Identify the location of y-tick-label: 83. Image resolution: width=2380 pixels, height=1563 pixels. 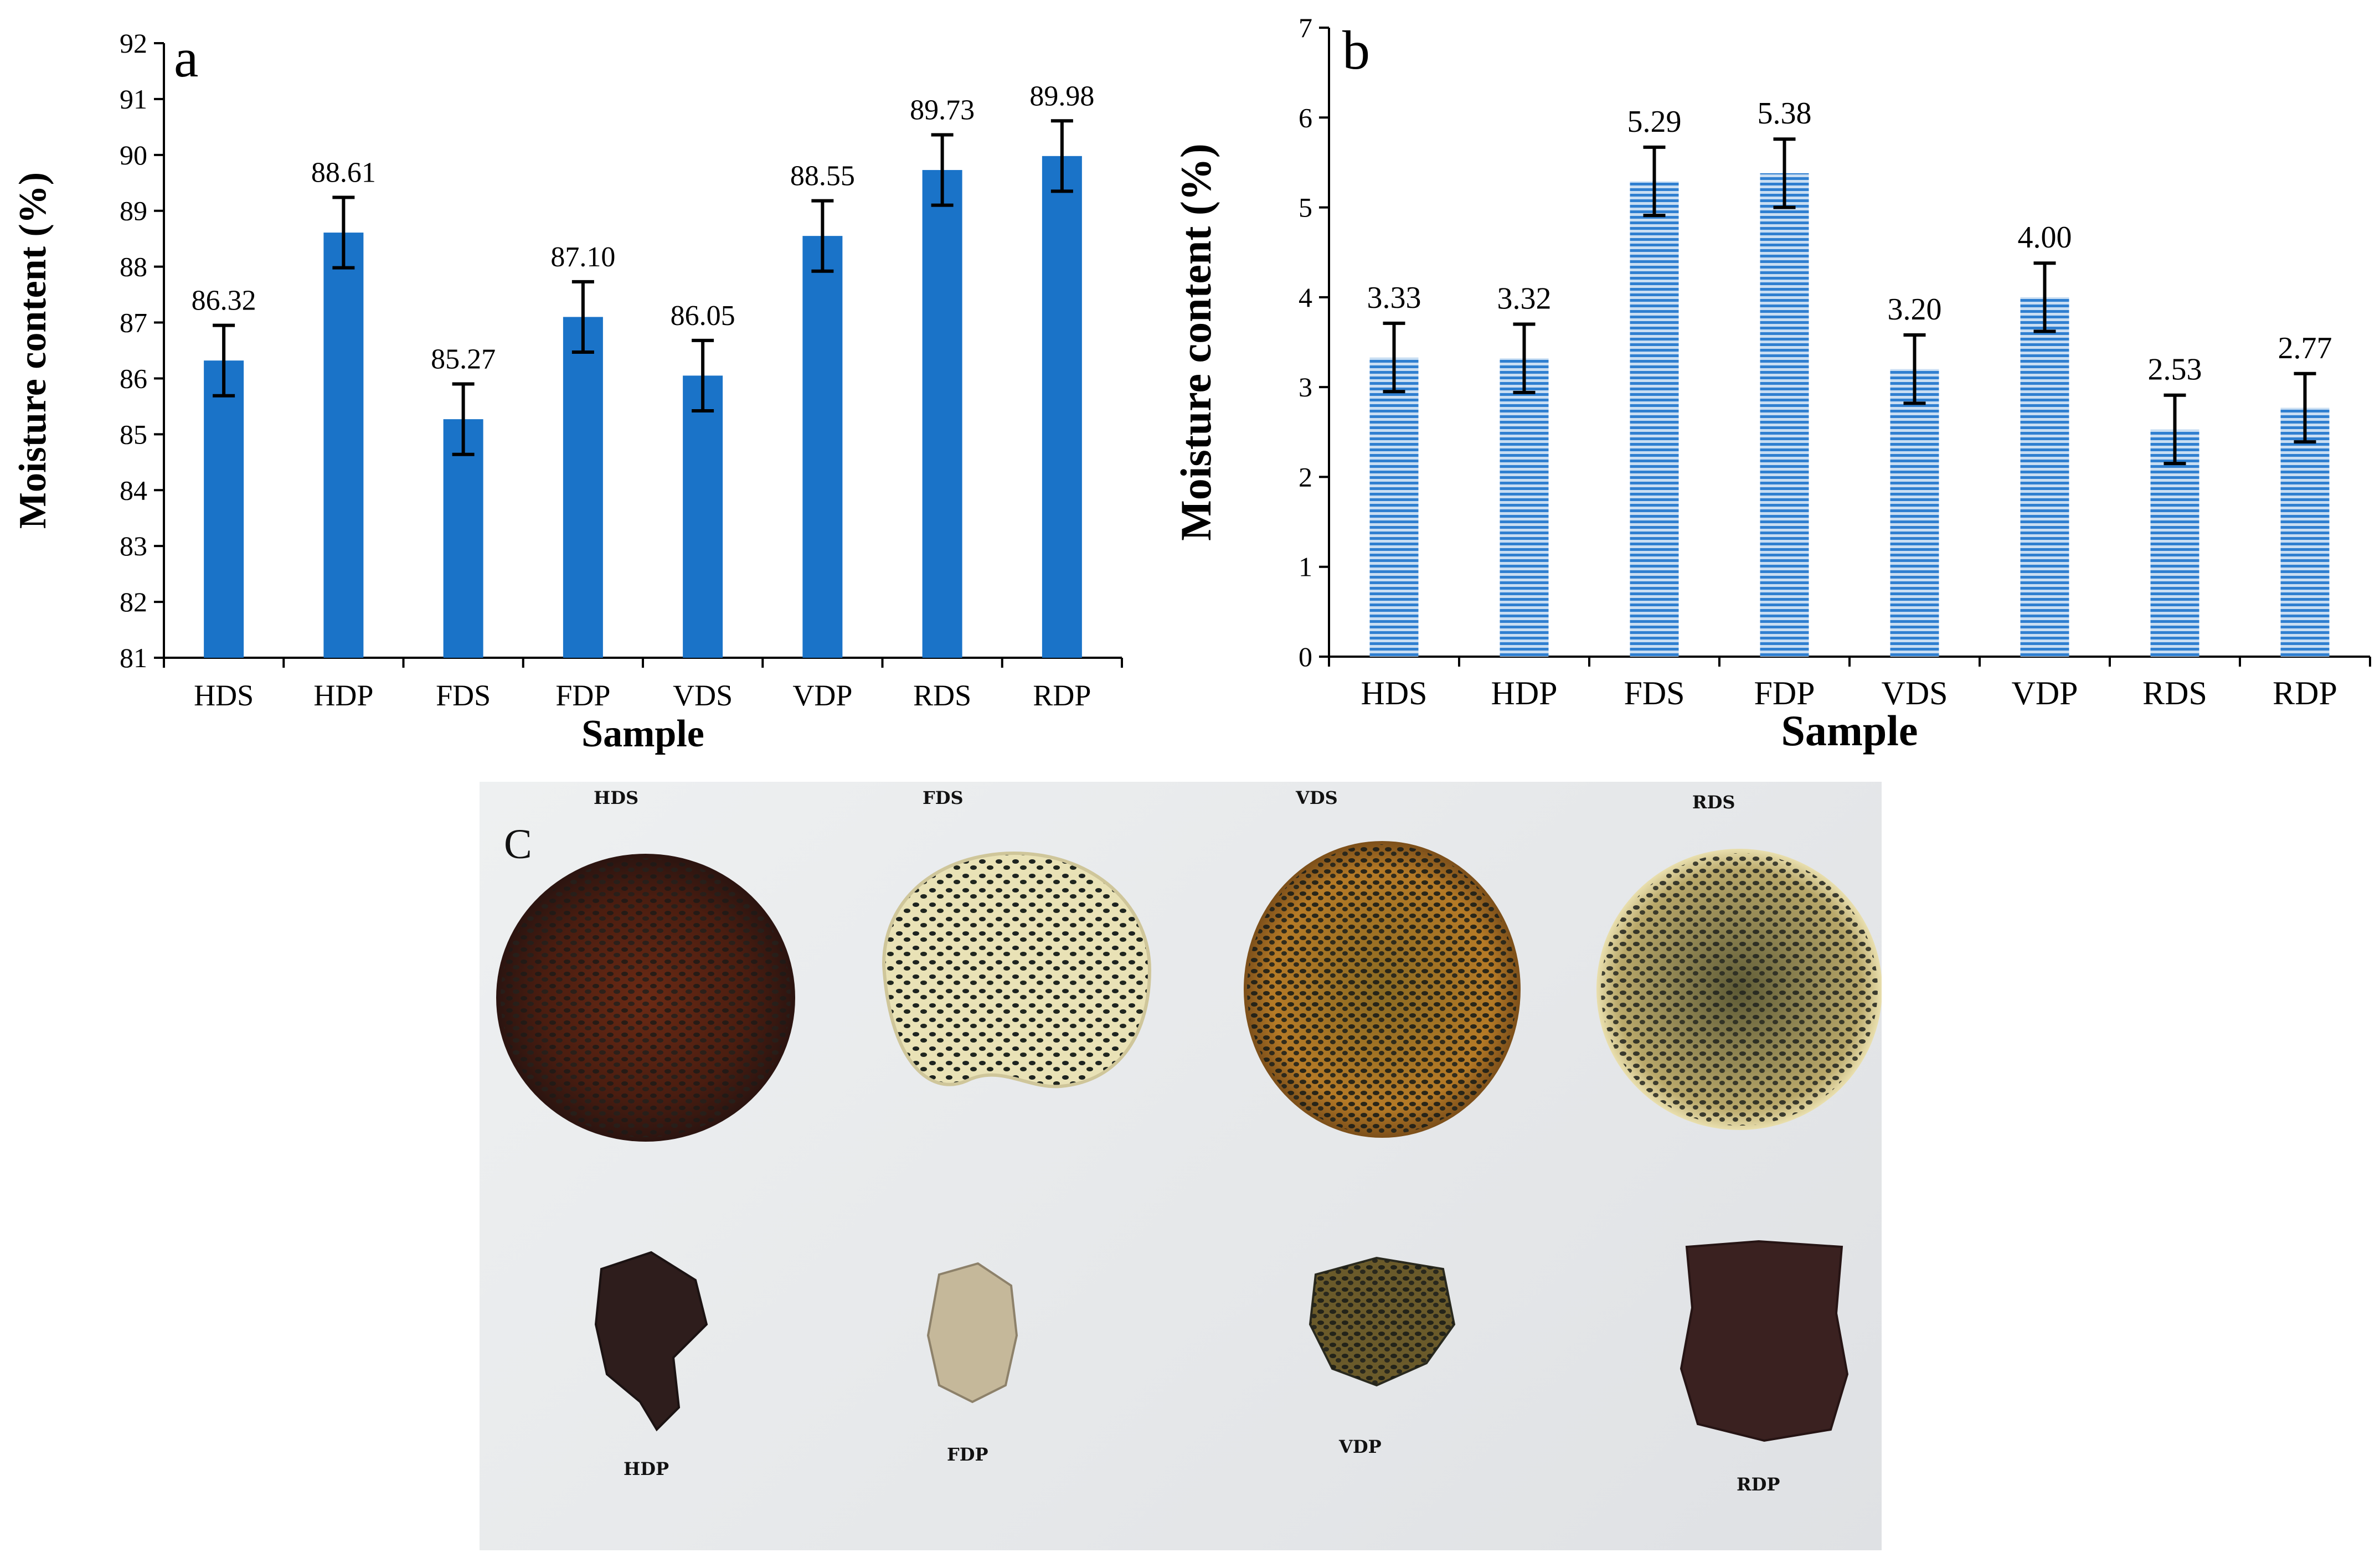
(133, 545).